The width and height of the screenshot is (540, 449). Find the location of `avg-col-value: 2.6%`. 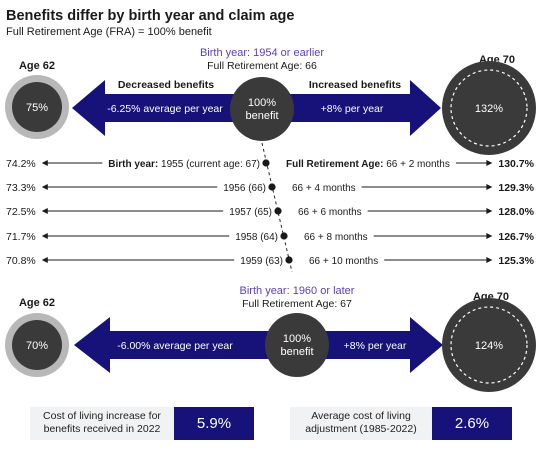

avg-col-value: 2.6% is located at coordinates (472, 423).